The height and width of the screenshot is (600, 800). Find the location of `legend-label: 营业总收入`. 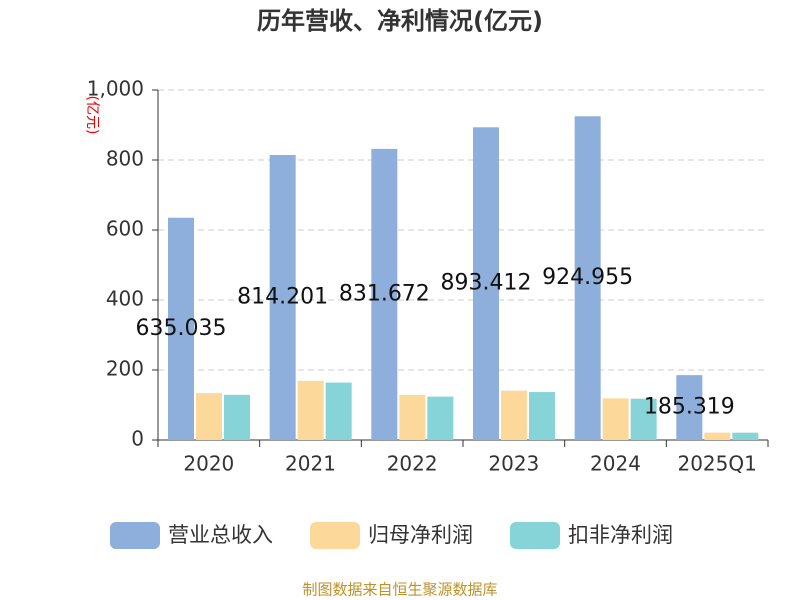

legend-label: 营业总收入 is located at coordinates (220, 535).